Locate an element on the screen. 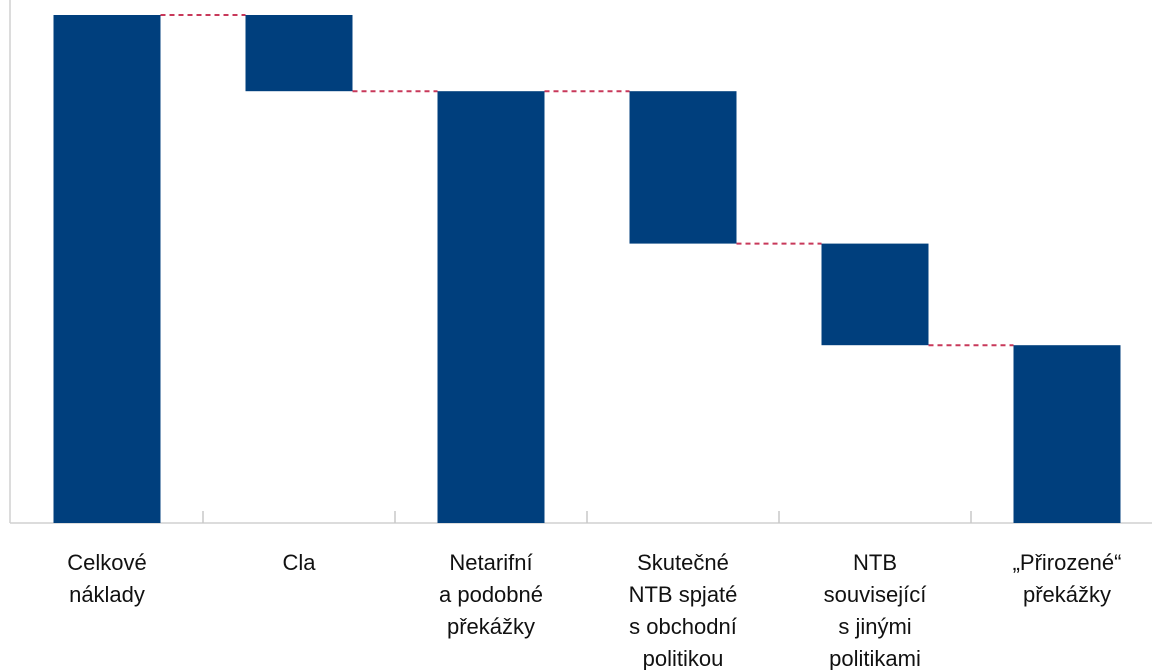 This screenshot has height=670, width=1152. x-tick-label: Skutečné NTB spjaté s obchodní politikou is located at coordinates (683, 610).